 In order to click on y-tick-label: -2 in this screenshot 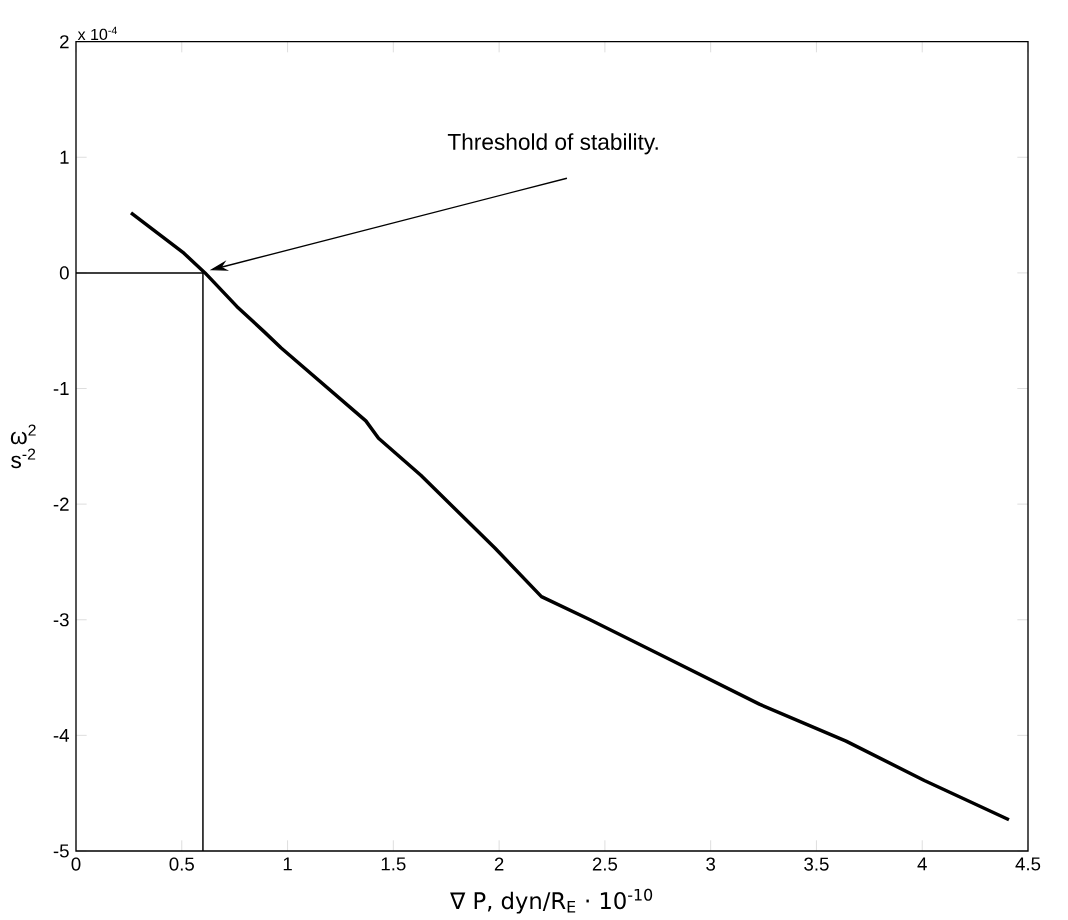, I will do `click(61, 504)`.